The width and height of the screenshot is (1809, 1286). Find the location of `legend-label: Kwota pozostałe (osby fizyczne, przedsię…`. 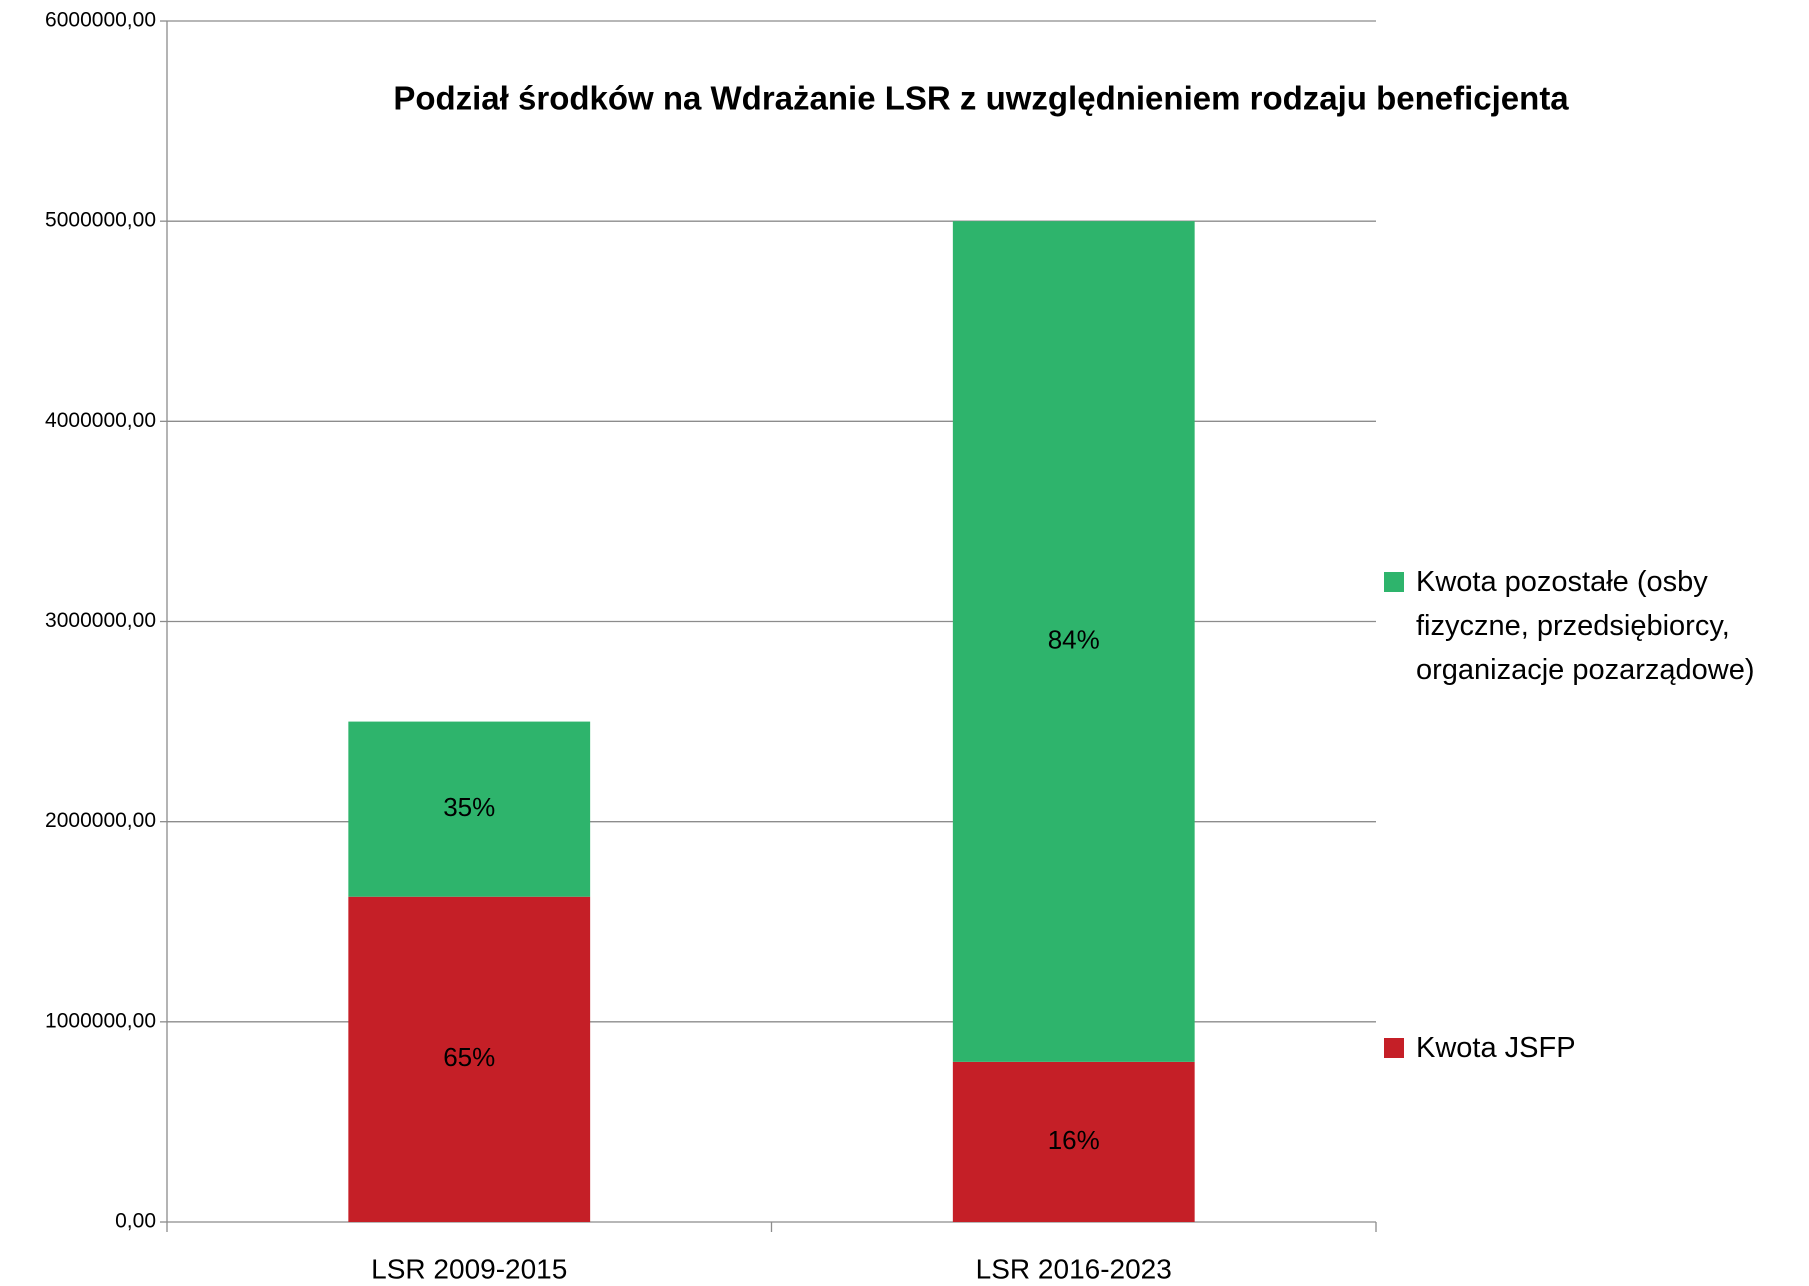

legend-label: Kwota pozostałe (osby fizyczne, przedsię… is located at coordinates (1585, 626).